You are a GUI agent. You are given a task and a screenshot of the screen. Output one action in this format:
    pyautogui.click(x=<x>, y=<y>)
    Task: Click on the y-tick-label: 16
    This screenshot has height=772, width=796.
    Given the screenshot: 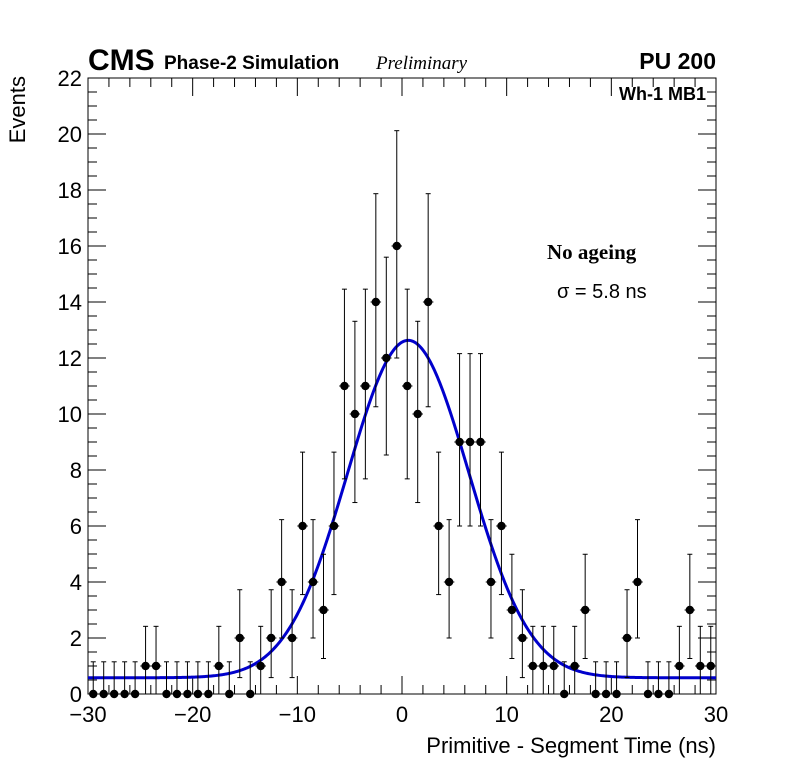 What is the action you would take?
    pyautogui.click(x=70, y=246)
    